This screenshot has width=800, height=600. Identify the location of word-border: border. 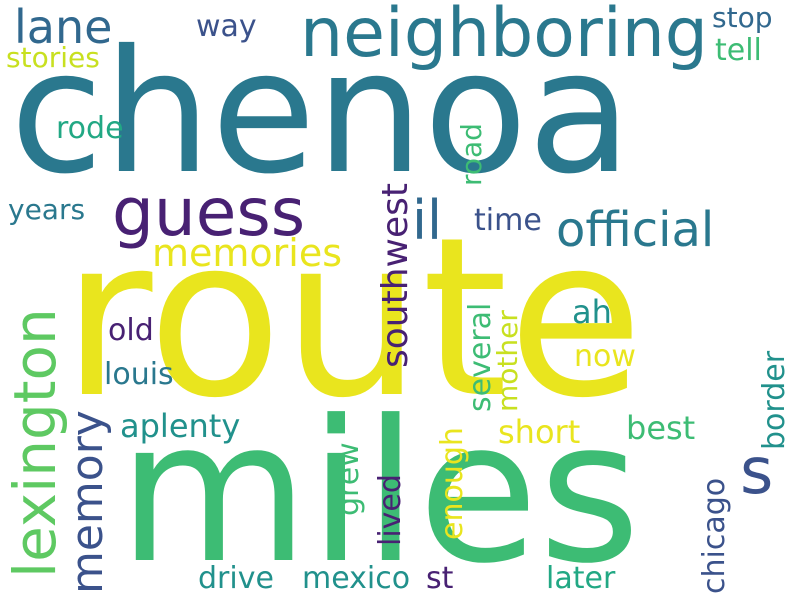
(774, 400).